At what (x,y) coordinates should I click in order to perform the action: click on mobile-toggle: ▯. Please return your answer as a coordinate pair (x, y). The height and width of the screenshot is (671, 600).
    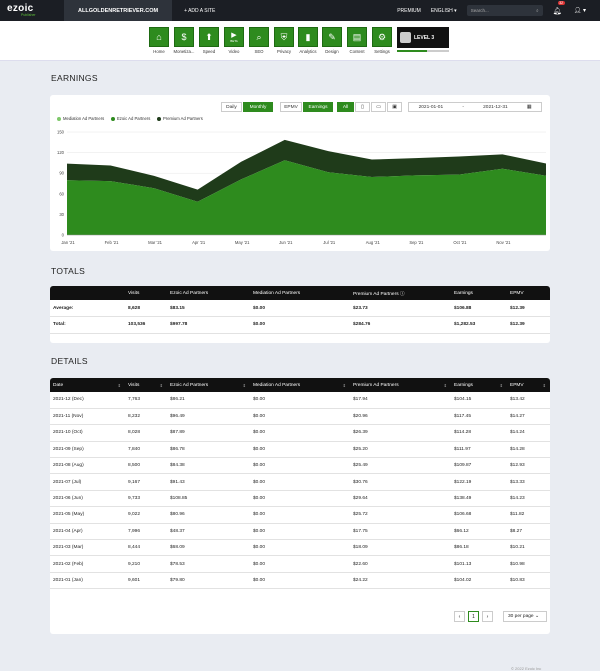
    Looking at the image, I should click on (362, 107).